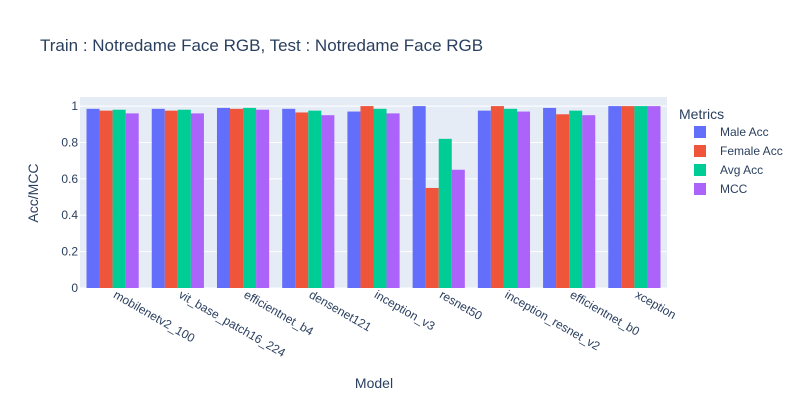  What do you see at coordinates (69, 142) in the screenshot?
I see `y-tick-label: 0.8` at bounding box center [69, 142].